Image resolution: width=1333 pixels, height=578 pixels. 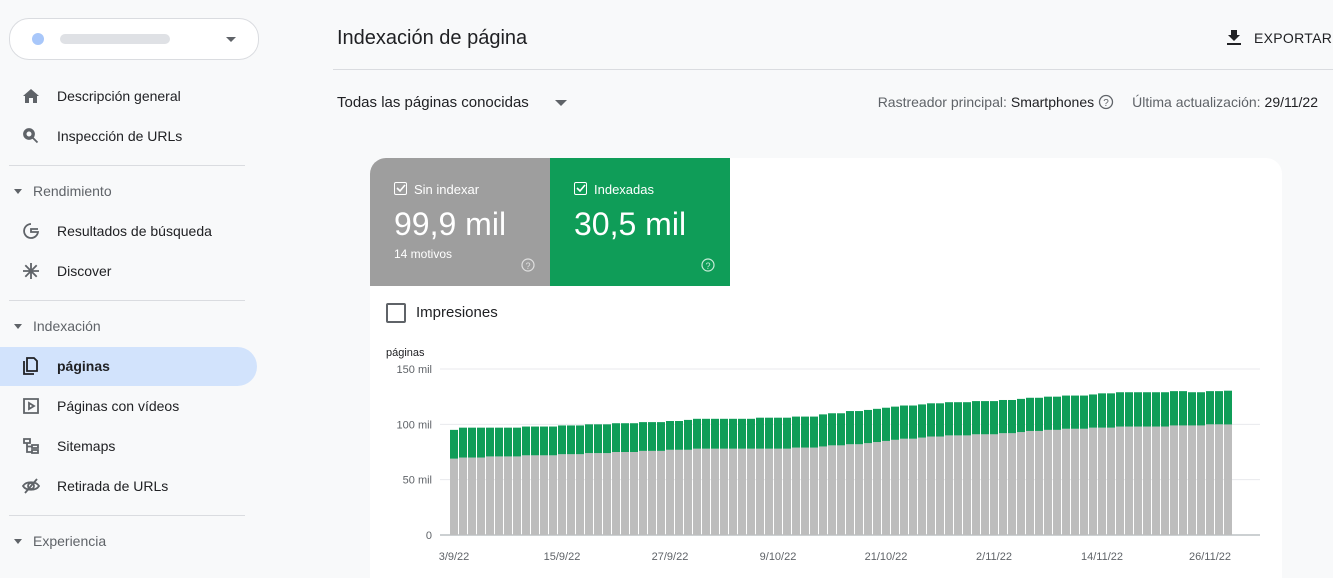 What do you see at coordinates (127, 300) in the screenshot?
I see `nav-divider` at bounding box center [127, 300].